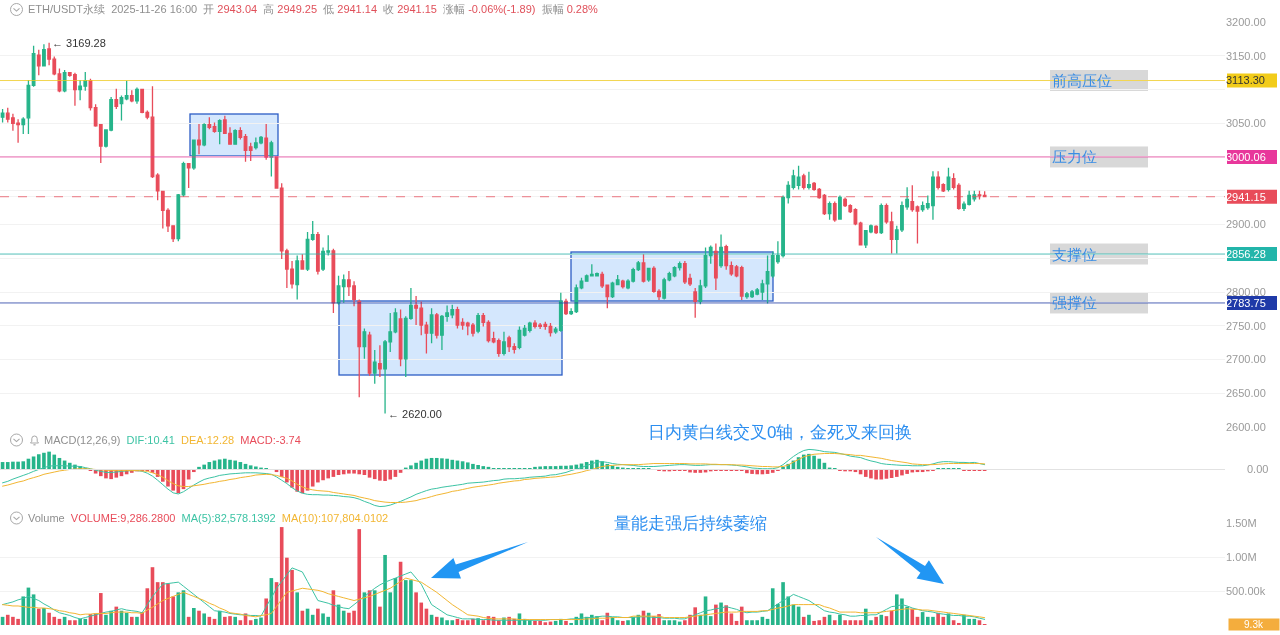 The image size is (1280, 635). I want to click on text: 涨幅 -0.06%(-1.89), so click(489, 8).